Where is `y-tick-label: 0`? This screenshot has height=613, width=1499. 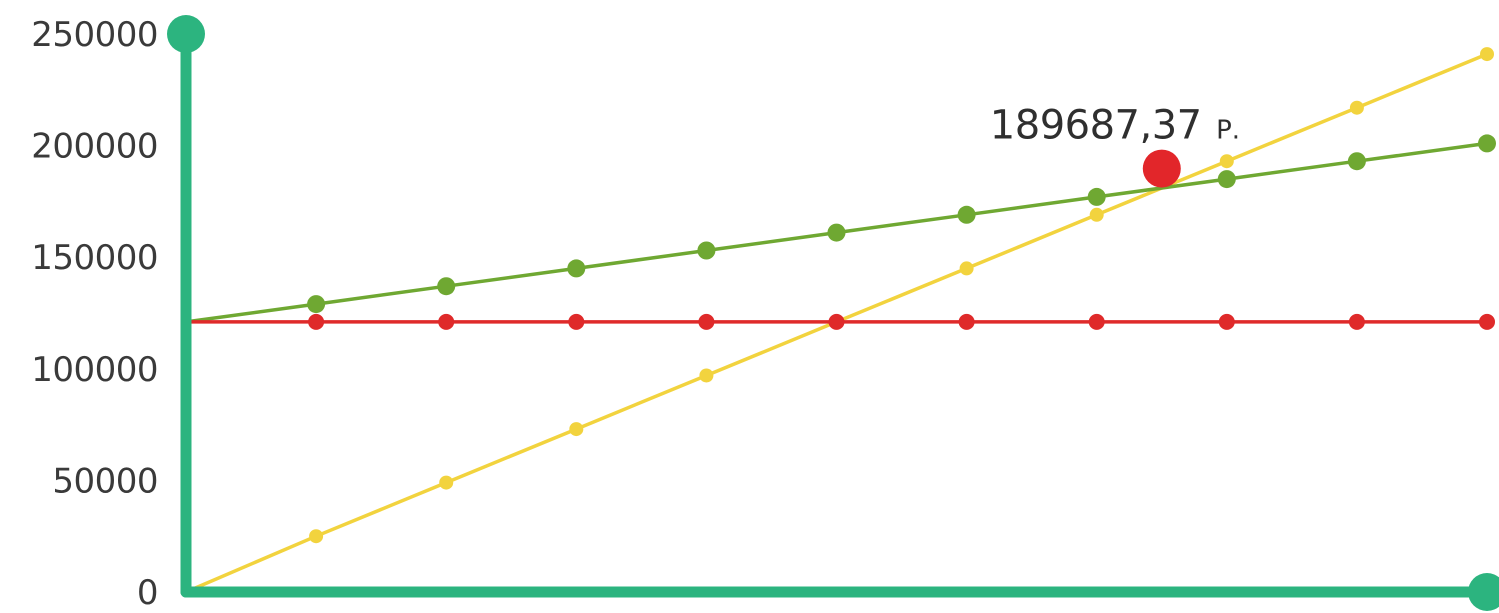
y-tick-label: 0 is located at coordinates (147, 593).